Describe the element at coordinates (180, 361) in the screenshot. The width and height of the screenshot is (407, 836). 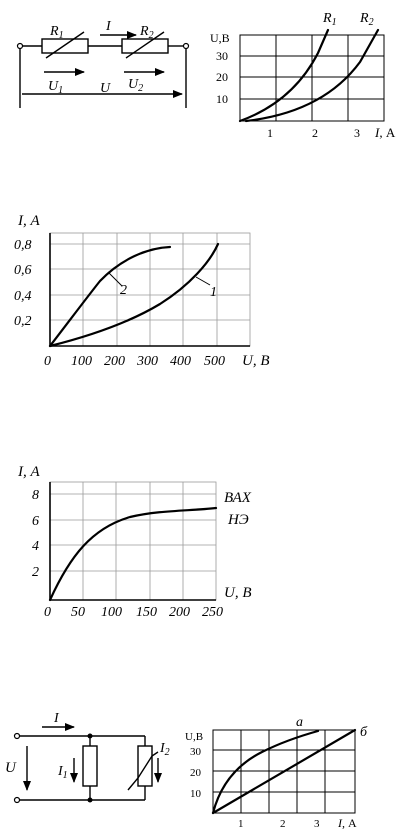
I see `chart2-xtick-400: 400` at that location.